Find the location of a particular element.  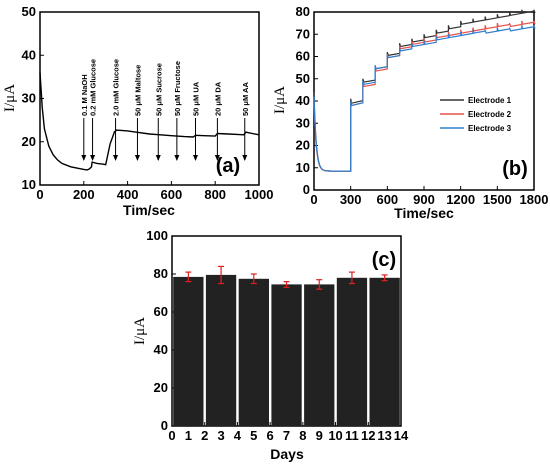

x-tick-label: 11 is located at coordinates (352, 435).